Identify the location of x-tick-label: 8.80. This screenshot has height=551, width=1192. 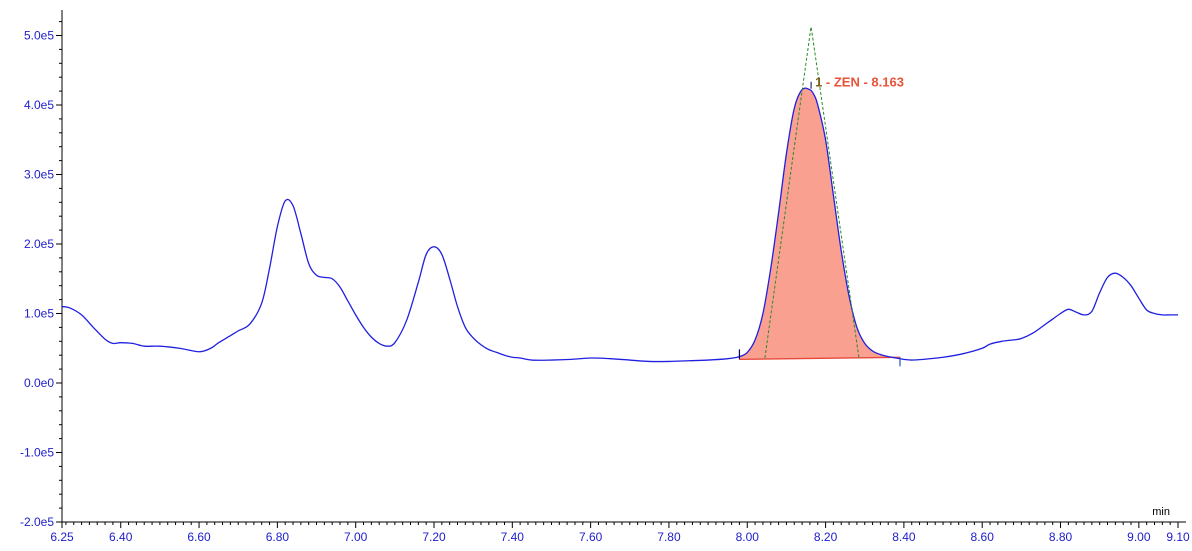
(1061, 537).